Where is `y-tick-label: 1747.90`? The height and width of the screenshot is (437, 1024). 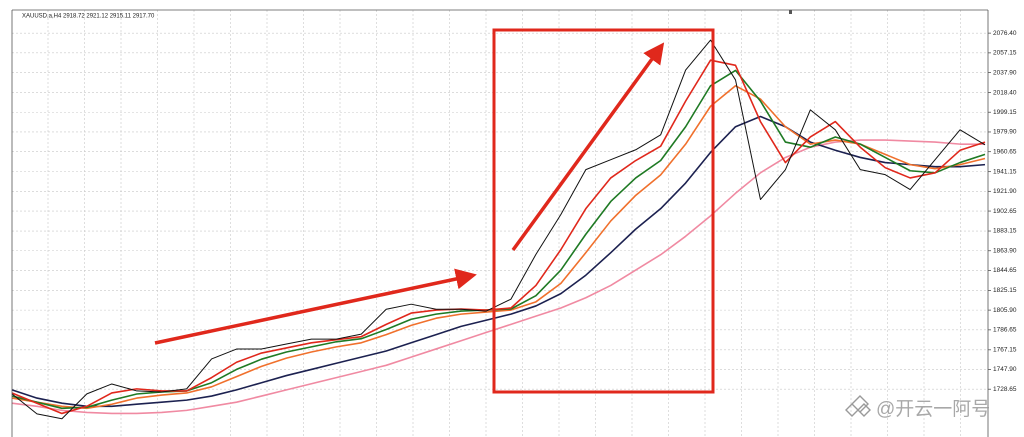 y-tick-label: 1747.90 is located at coordinates (1005, 369).